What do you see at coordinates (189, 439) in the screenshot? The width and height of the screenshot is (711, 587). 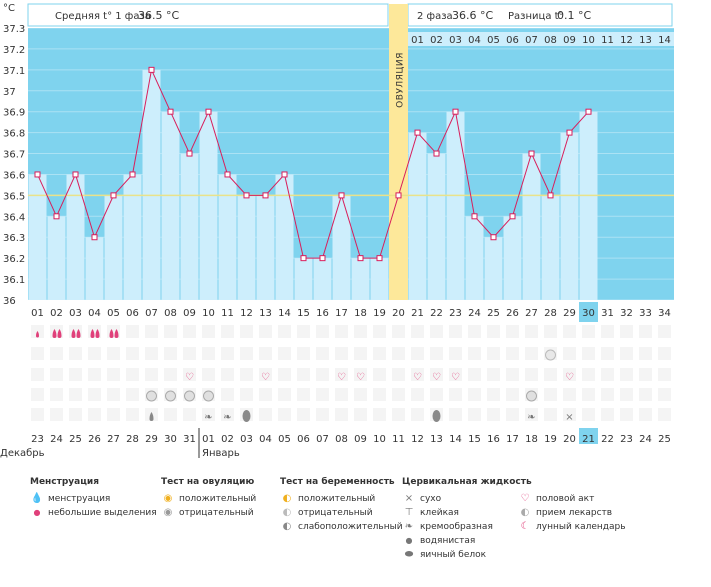 I see `calendar-date-label: 31` at bounding box center [189, 439].